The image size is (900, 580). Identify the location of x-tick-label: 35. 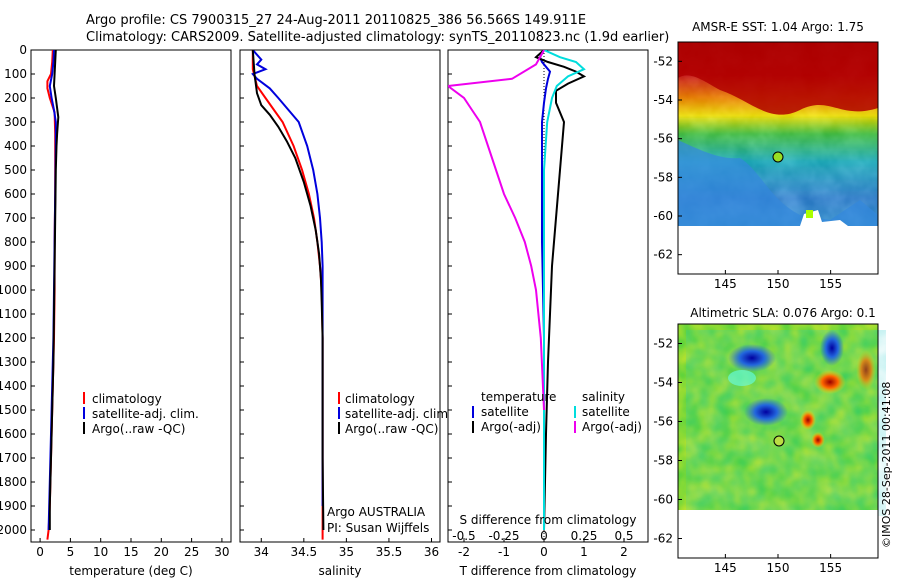
(346, 552).